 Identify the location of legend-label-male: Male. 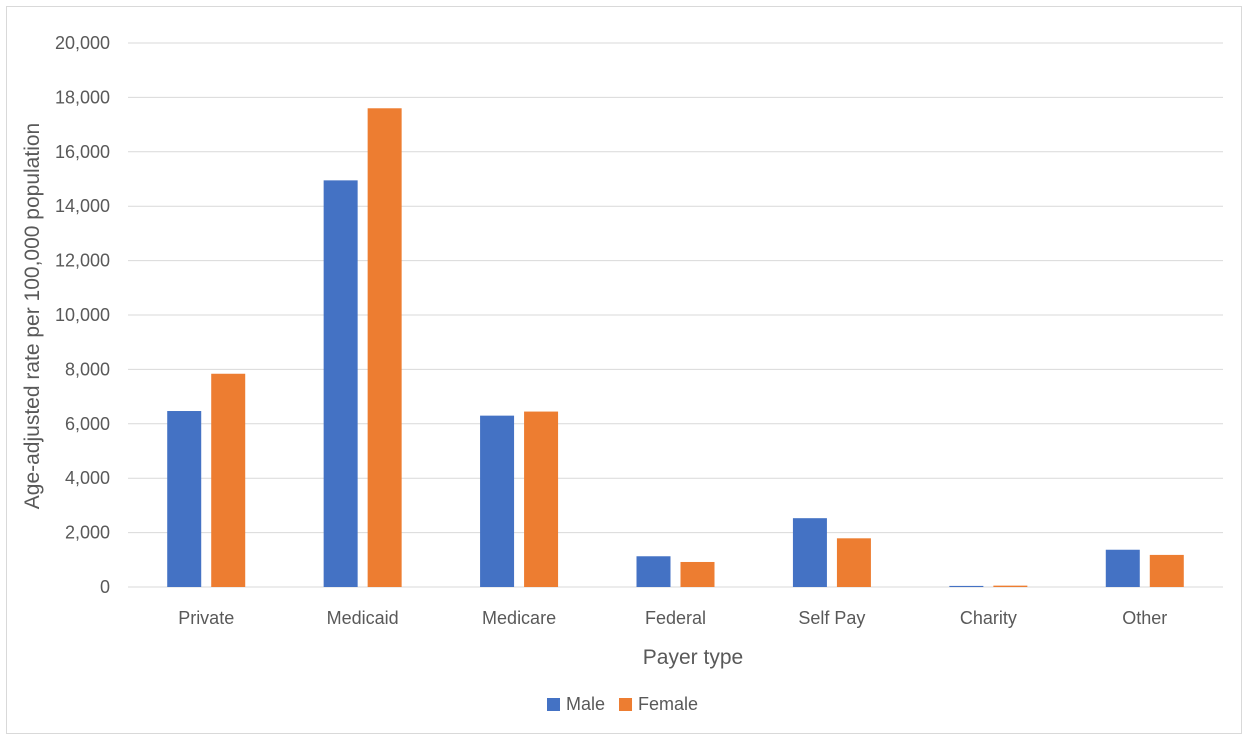
(585, 704).